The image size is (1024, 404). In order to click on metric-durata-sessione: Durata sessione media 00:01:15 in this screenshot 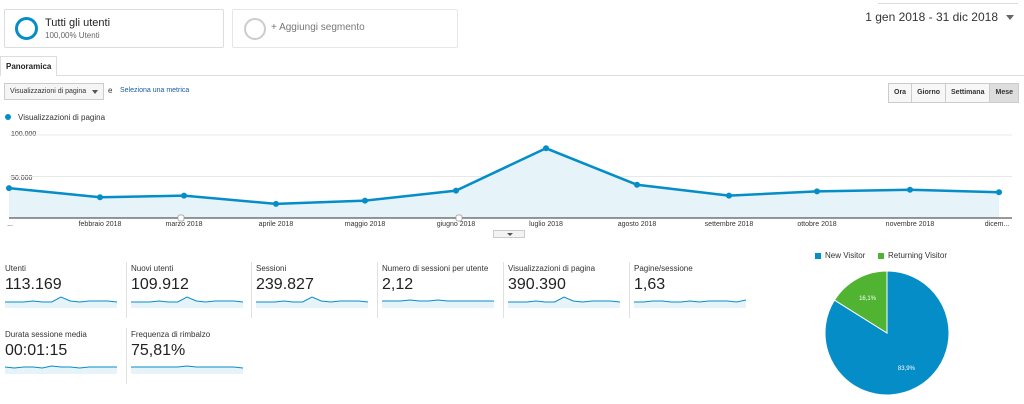, I will do `click(58, 357)`.